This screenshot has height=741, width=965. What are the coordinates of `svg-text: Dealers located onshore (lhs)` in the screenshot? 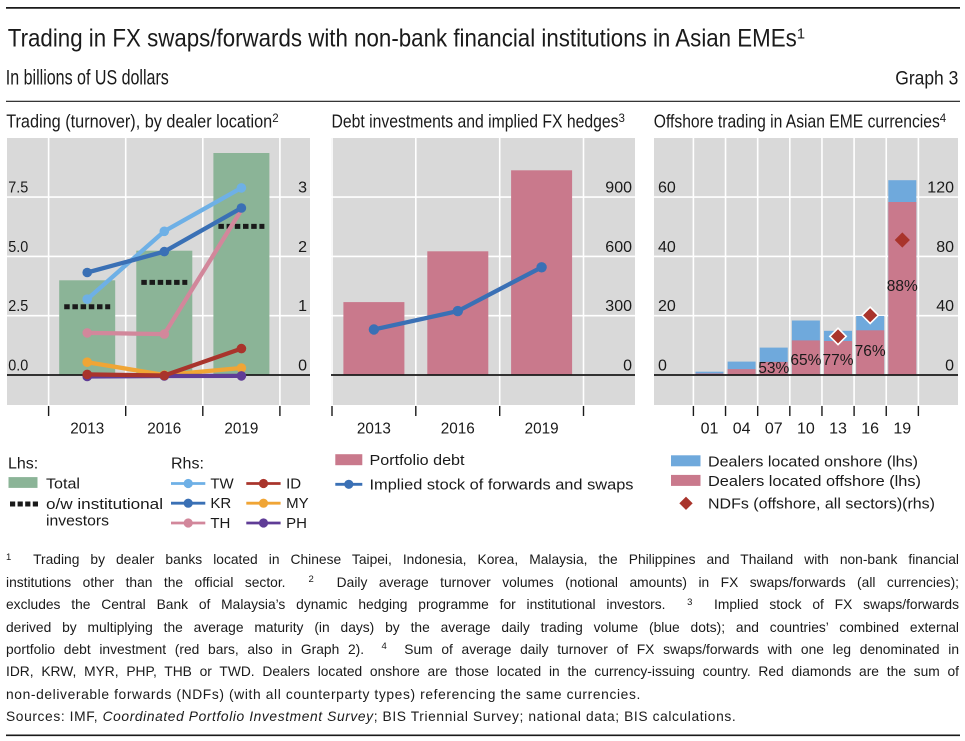 It's located at (813, 461).